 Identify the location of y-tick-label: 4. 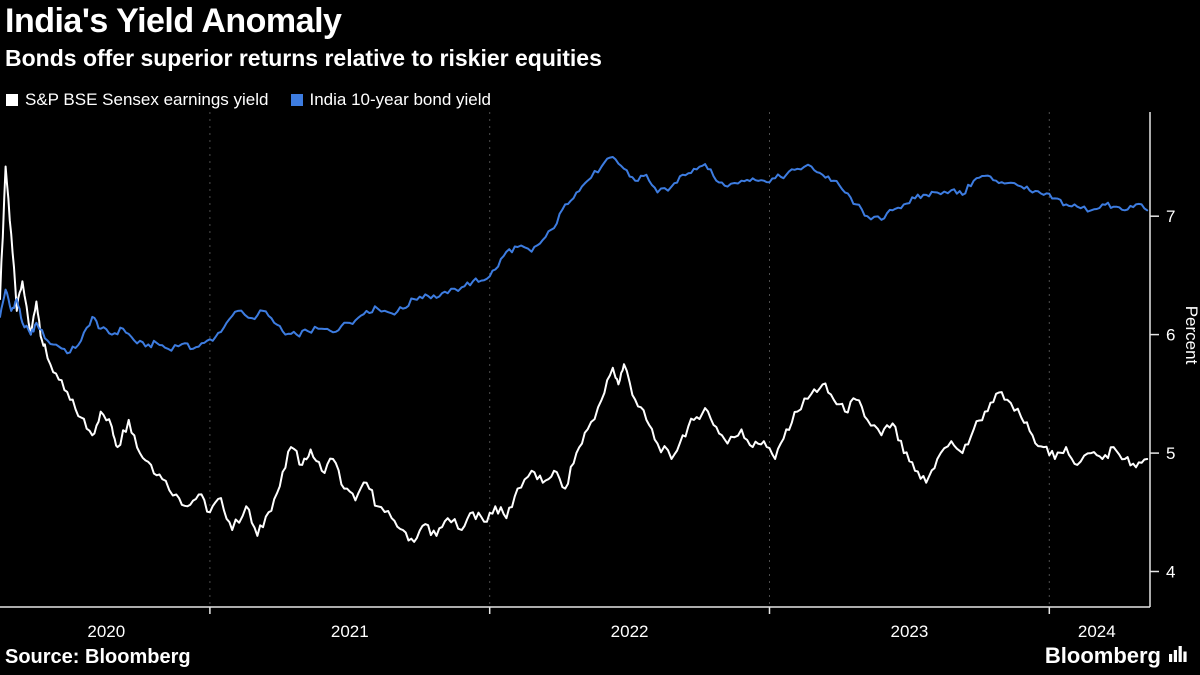
(1170, 572).